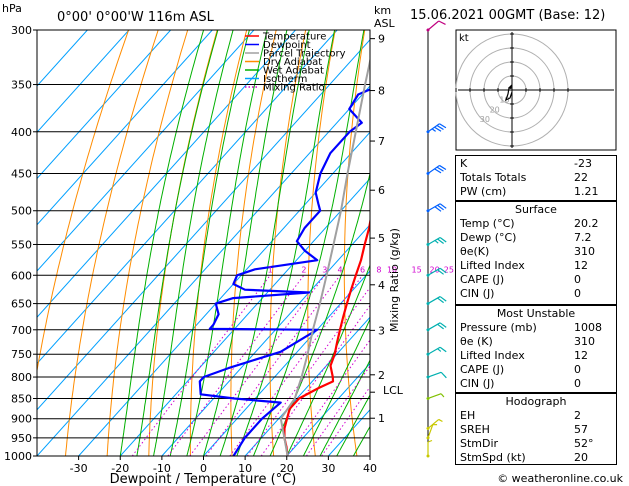  Describe the element at coordinates (326, 336) in the screenshot. I see `series-temperature` at that location.